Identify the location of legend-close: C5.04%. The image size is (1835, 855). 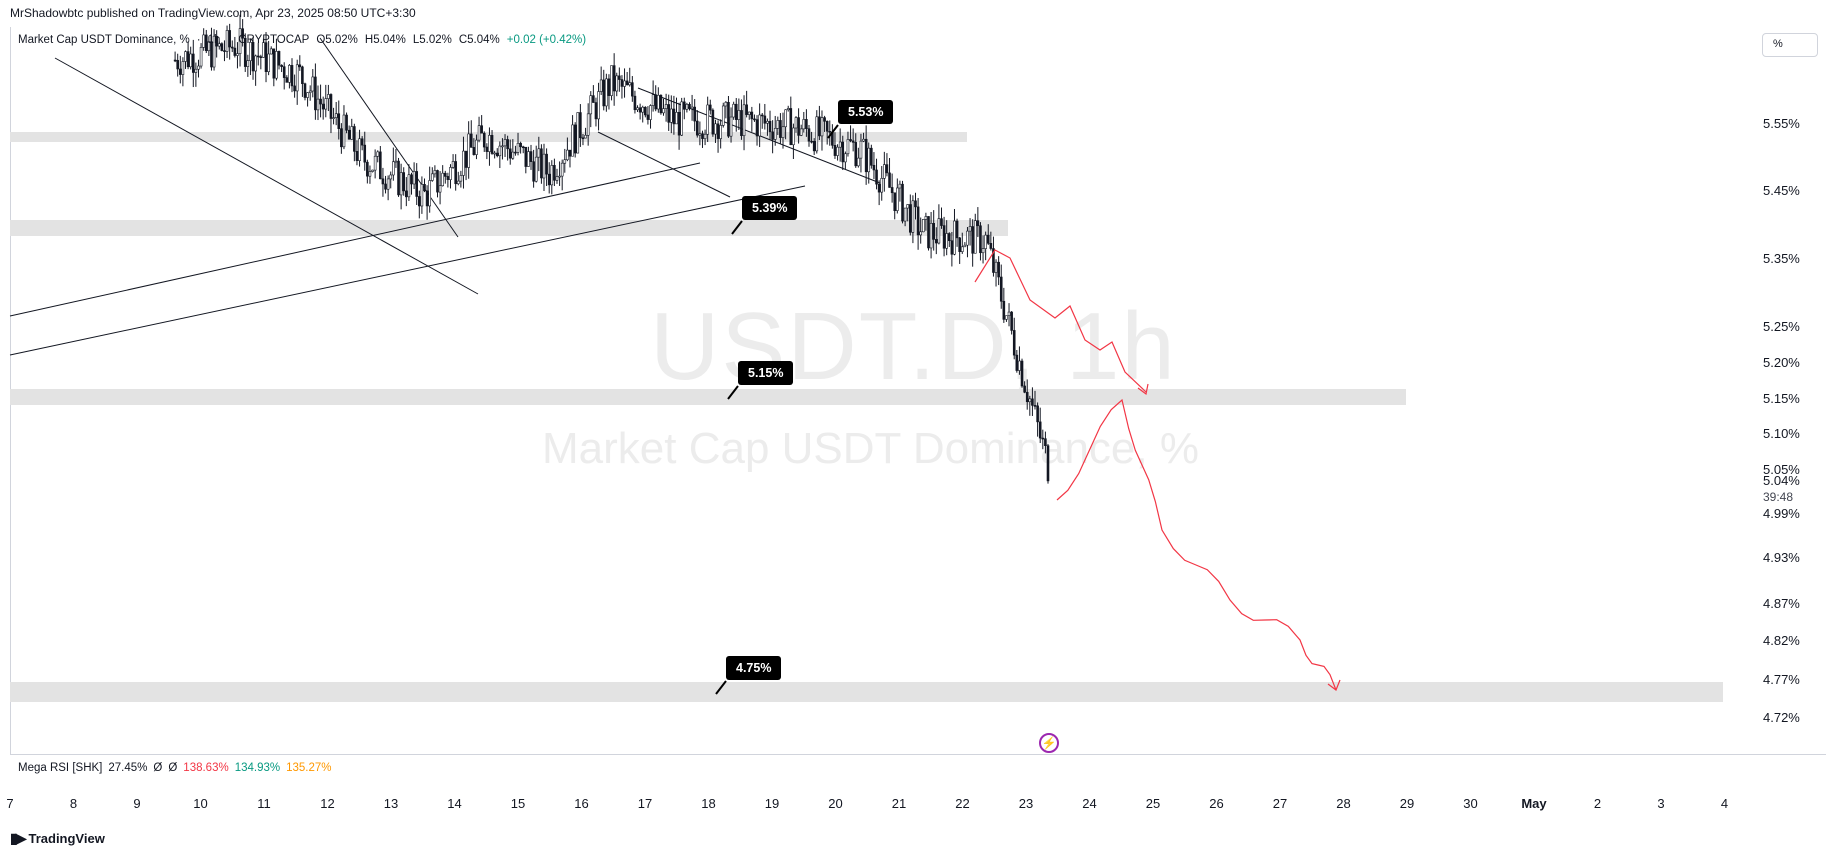
(479, 40).